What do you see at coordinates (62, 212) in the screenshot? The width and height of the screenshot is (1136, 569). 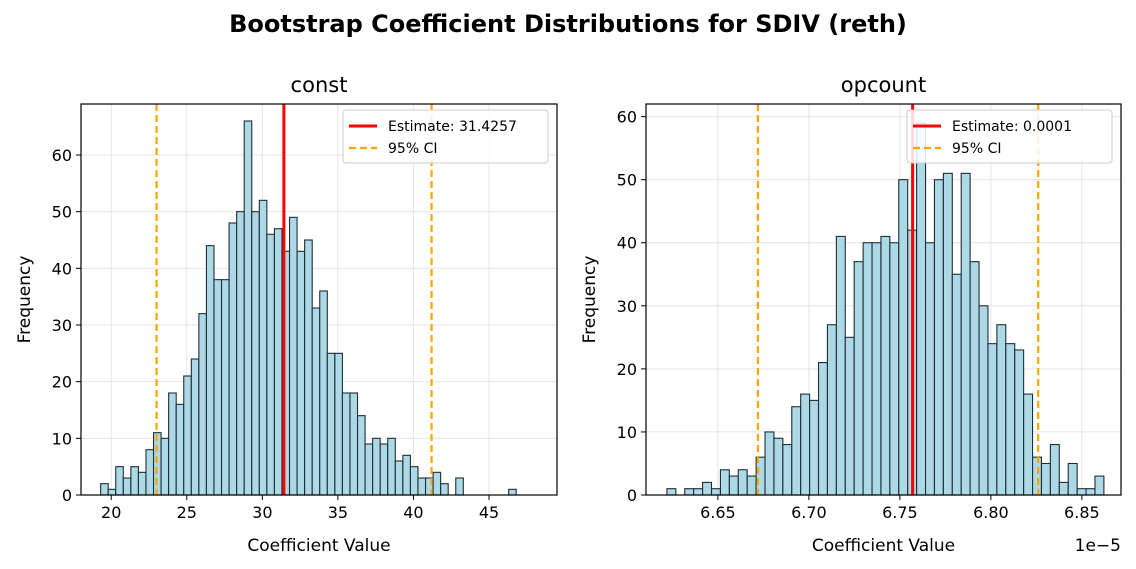 I see `y-tick-label: 50` at bounding box center [62, 212].